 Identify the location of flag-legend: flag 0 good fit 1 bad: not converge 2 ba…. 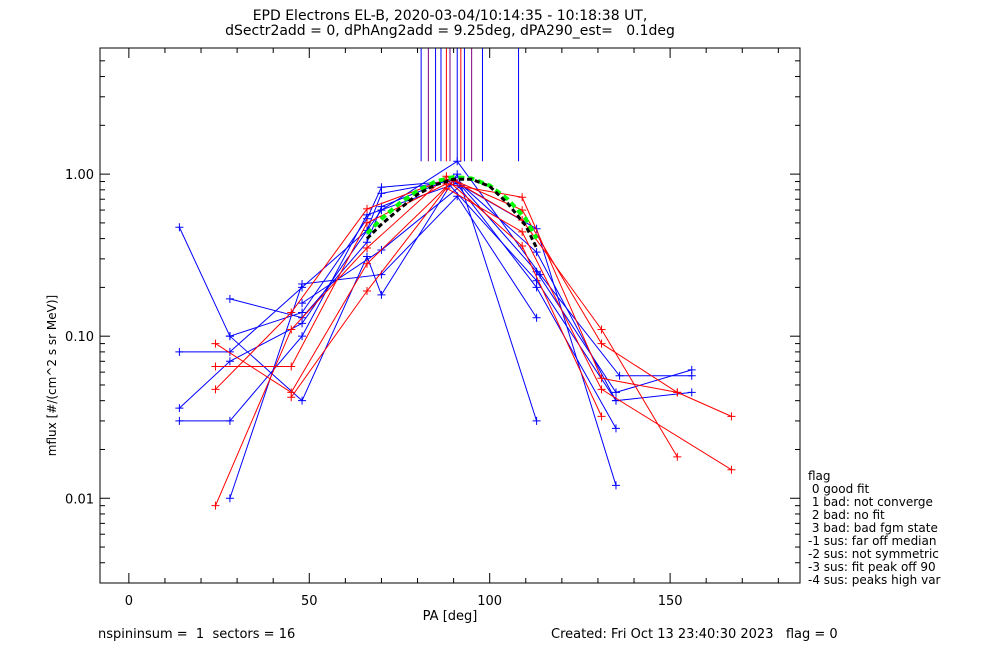
(874, 528).